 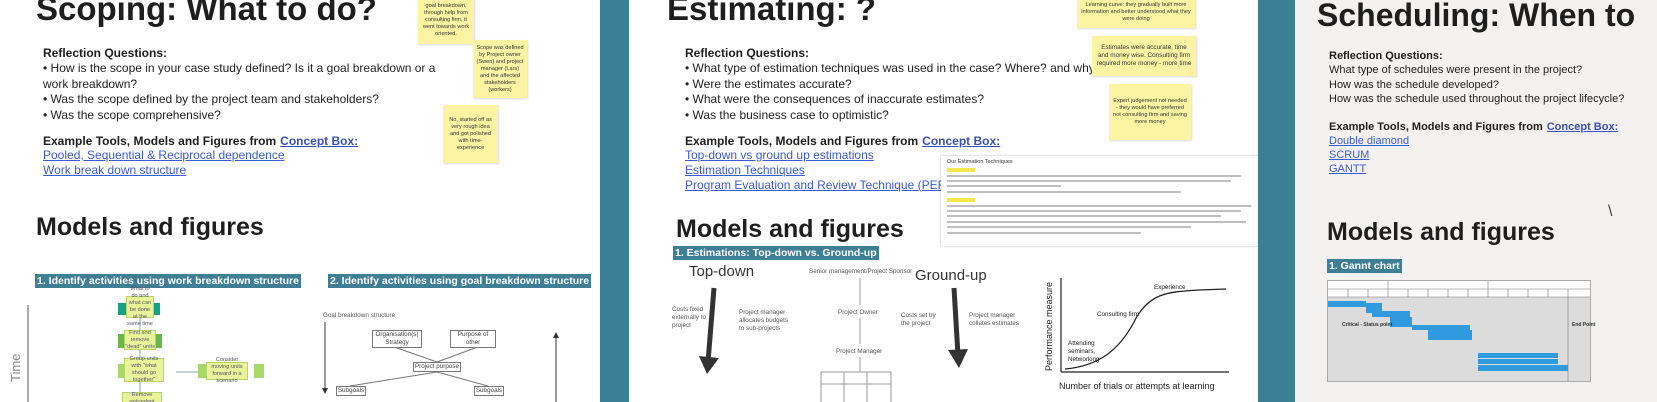 What do you see at coordinates (918, 319) in the screenshot?
I see `figure-label: Costs set by the project` at bounding box center [918, 319].